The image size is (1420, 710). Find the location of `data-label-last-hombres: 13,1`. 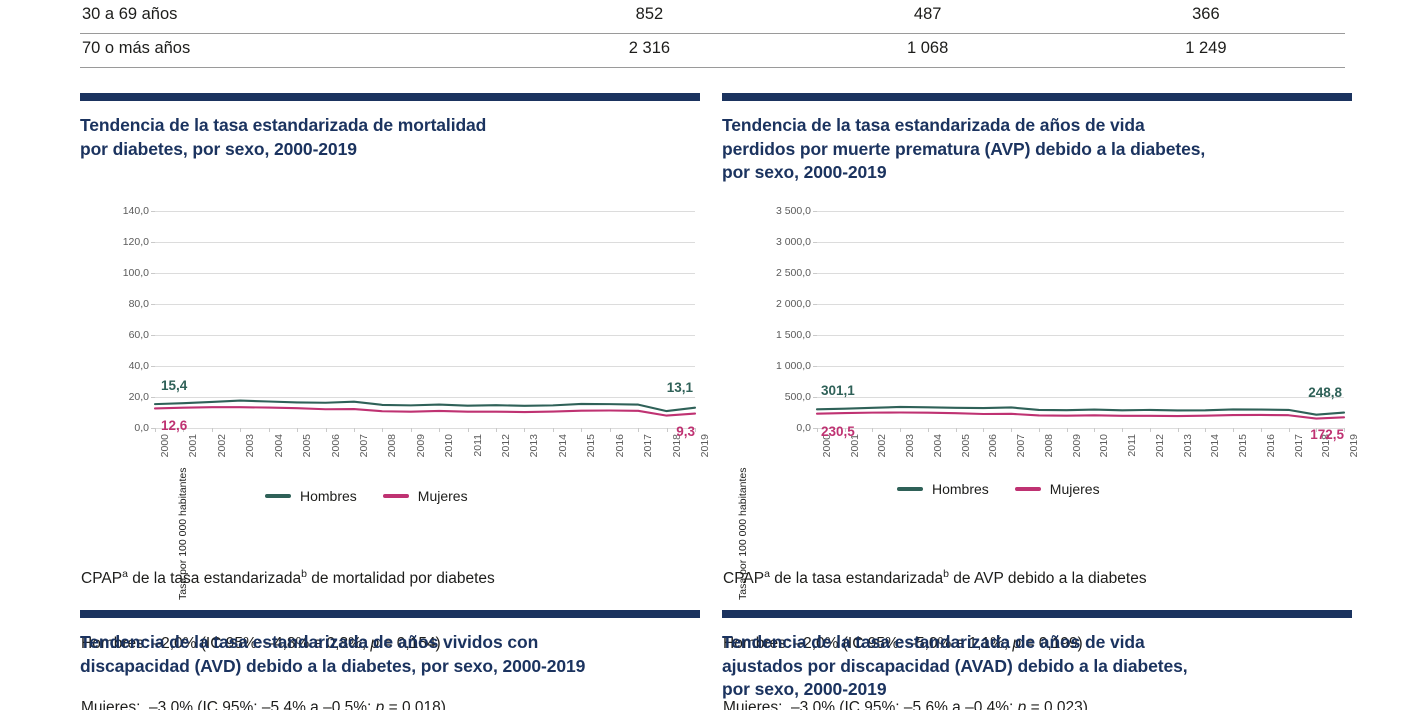

data-label-last-hombres: 13,1 is located at coordinates (679, 387).